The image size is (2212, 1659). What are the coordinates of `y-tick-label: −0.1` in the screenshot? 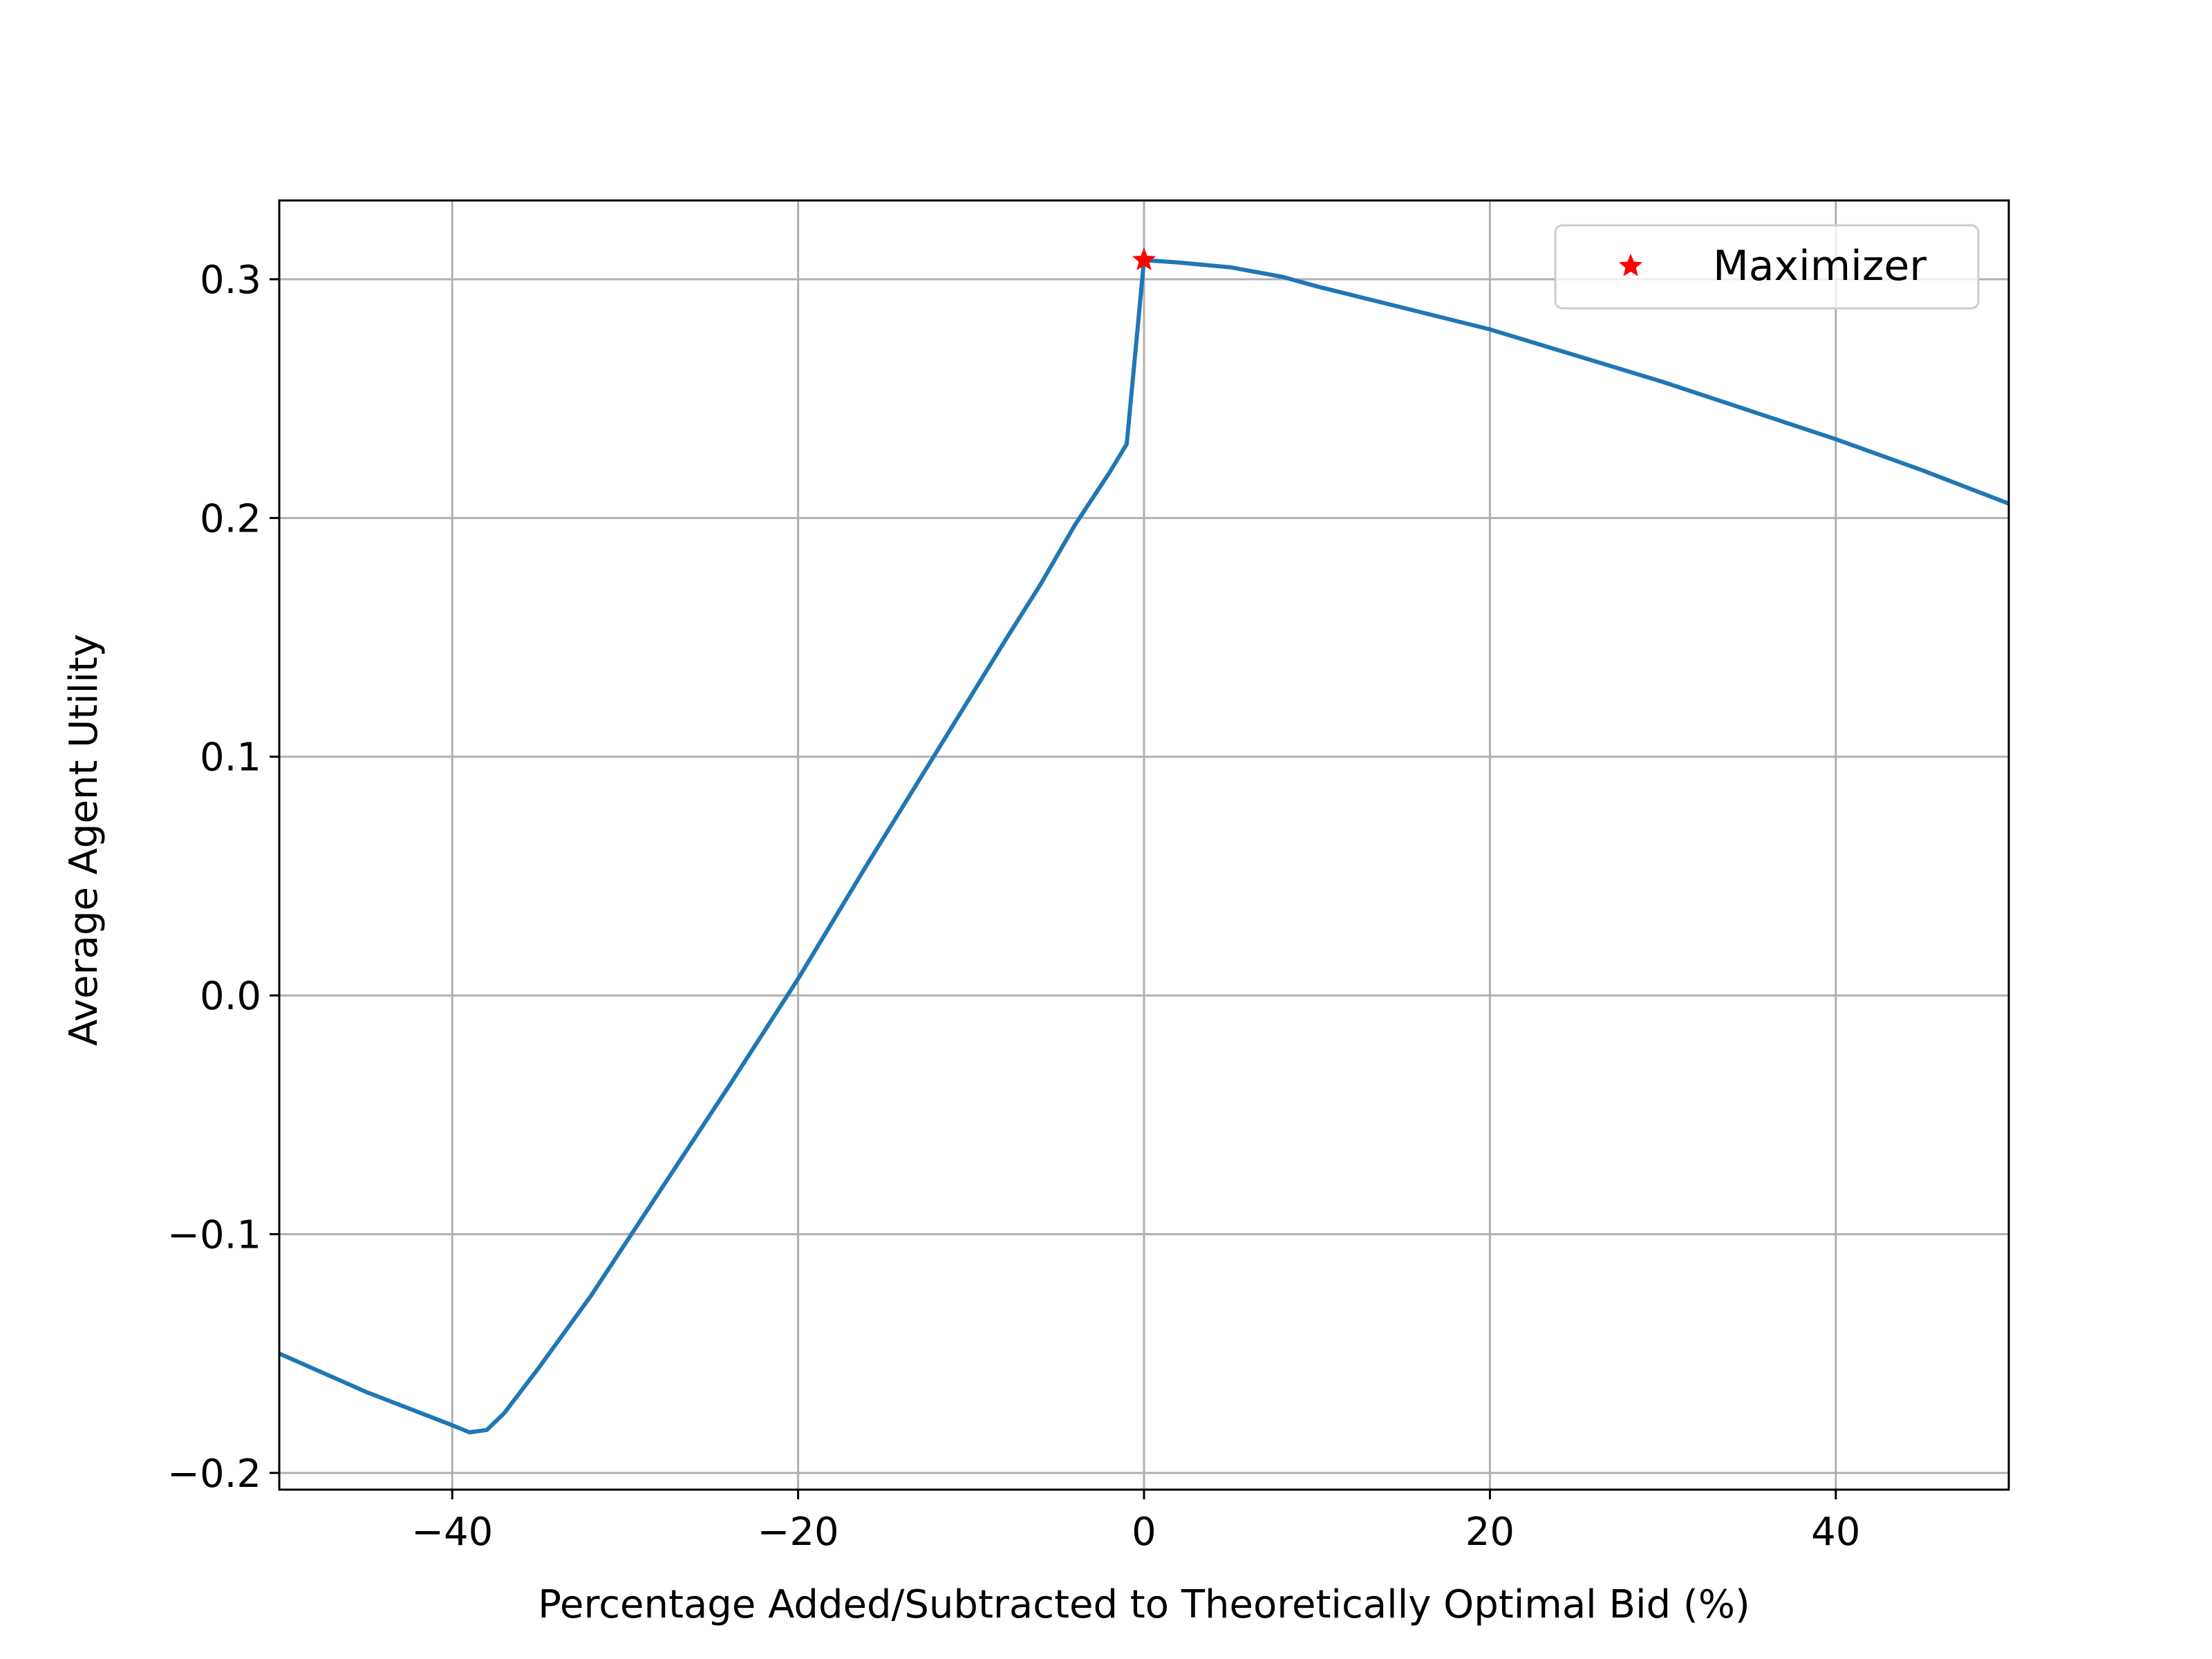 It's located at (214, 1234).